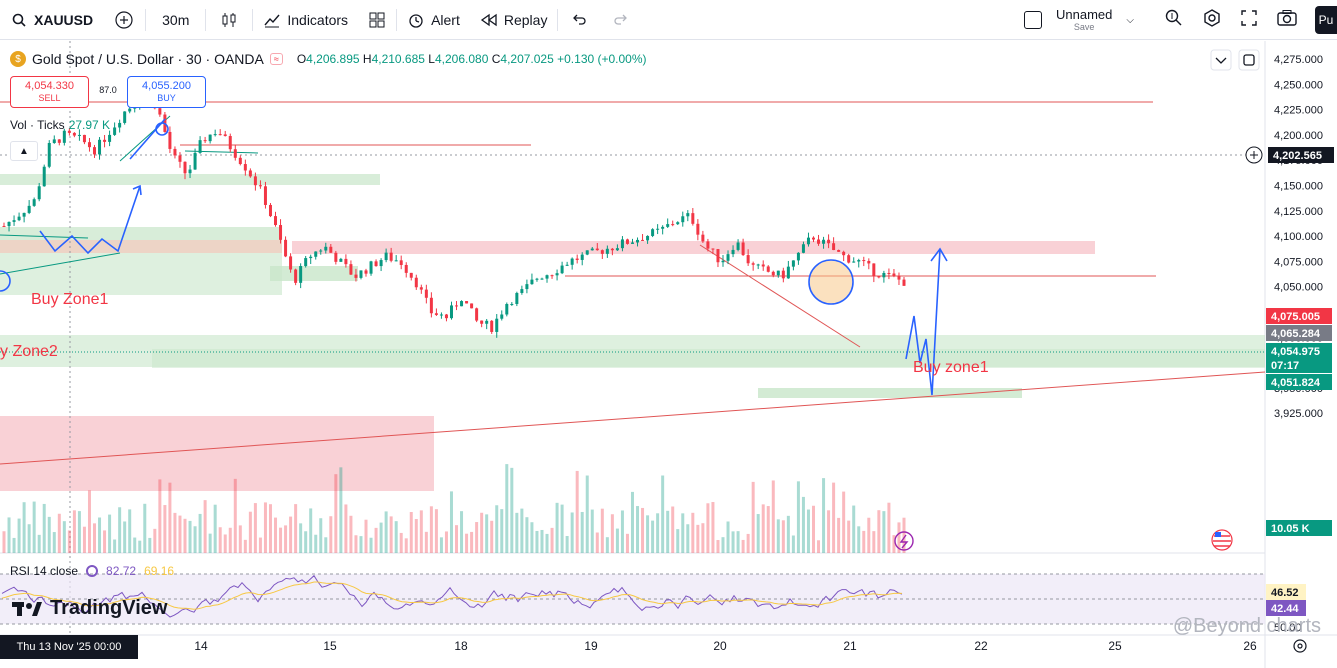 This screenshot has width=1337, height=668. I want to click on time-tick-label: 22, so click(981, 646).